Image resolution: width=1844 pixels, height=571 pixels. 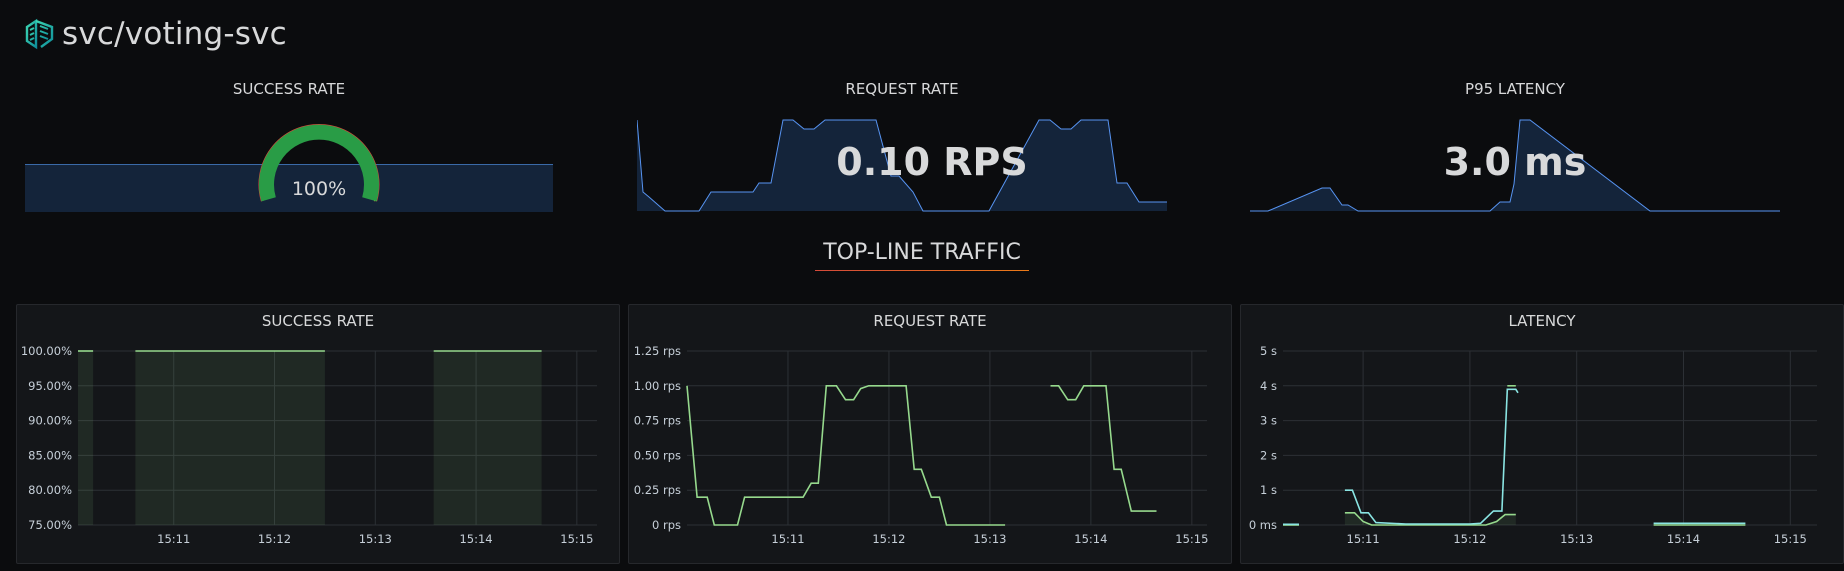 What do you see at coordinates (289, 89) in the screenshot?
I see `stat-title: SUCCESS RATE` at bounding box center [289, 89].